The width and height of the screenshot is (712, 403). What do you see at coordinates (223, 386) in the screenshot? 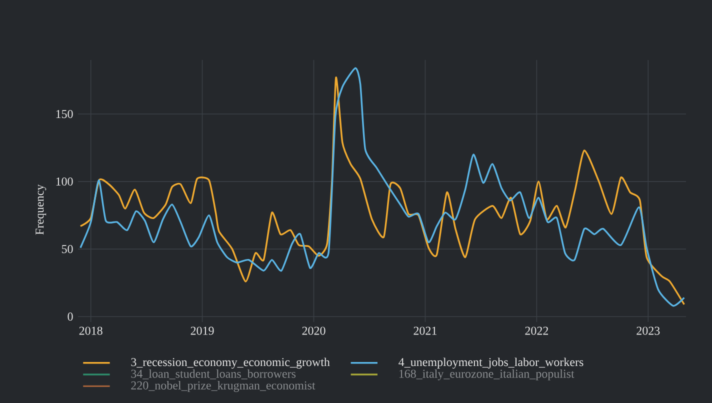
I see `legend-label: 220_nobel_prize_krugman_economist` at bounding box center [223, 386].